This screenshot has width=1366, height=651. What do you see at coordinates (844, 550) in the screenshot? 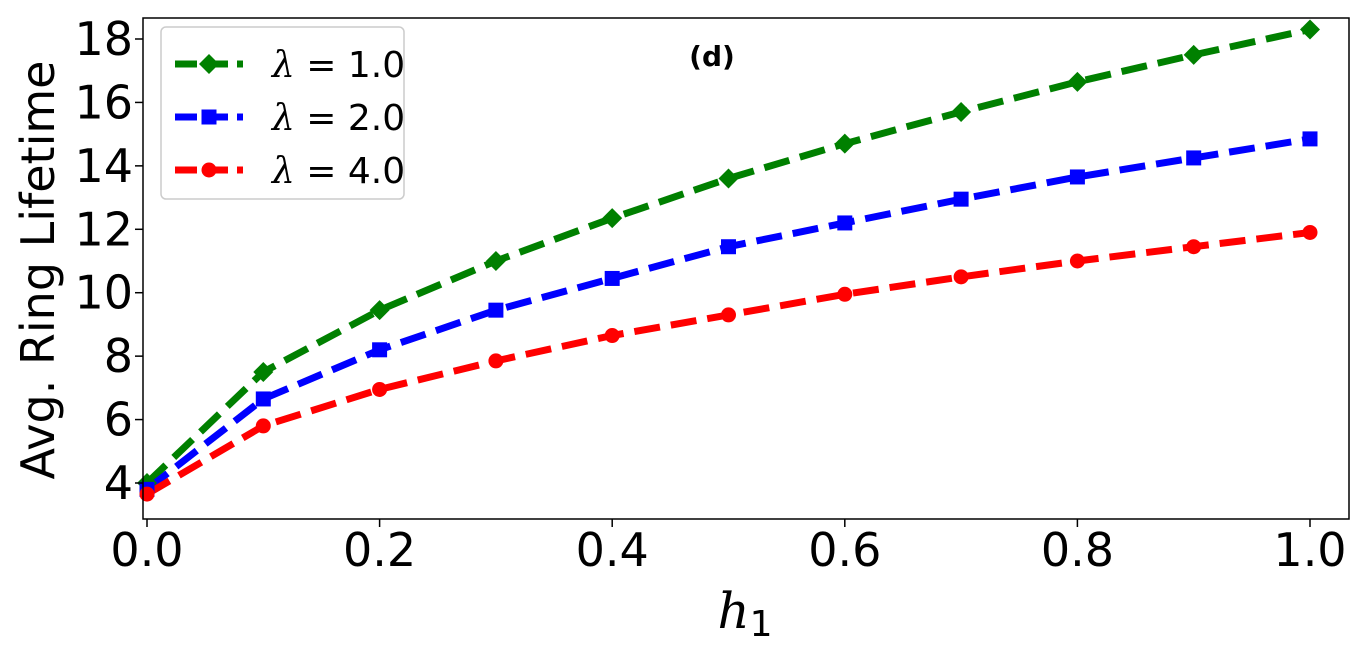
I see `x-tick-label: 0.6` at bounding box center [844, 550].